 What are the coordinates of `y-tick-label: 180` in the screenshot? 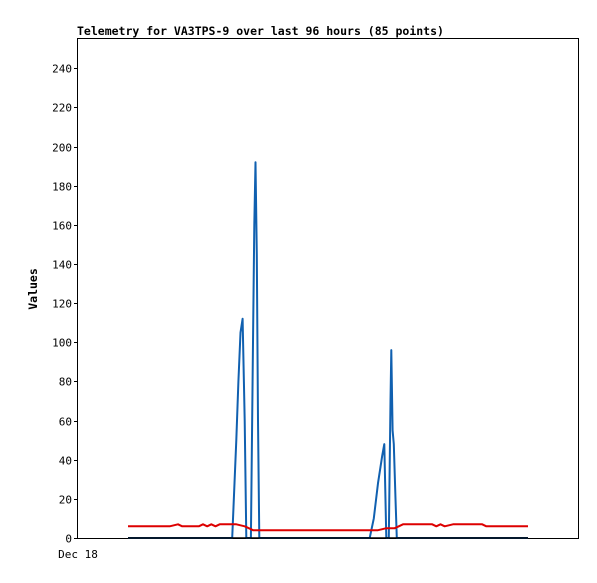 It's located at (62, 187).